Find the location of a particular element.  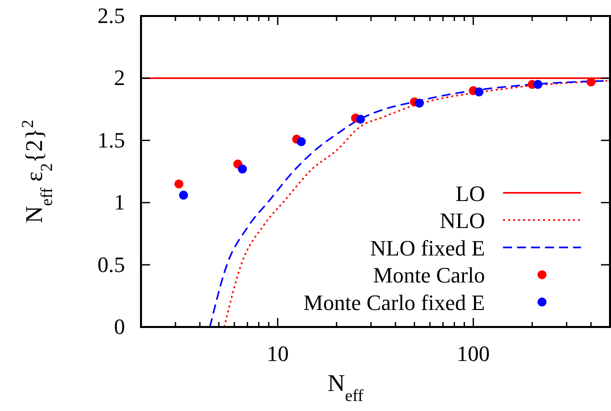

legend-label: Monte Carlo fixed E is located at coordinates (394, 302).